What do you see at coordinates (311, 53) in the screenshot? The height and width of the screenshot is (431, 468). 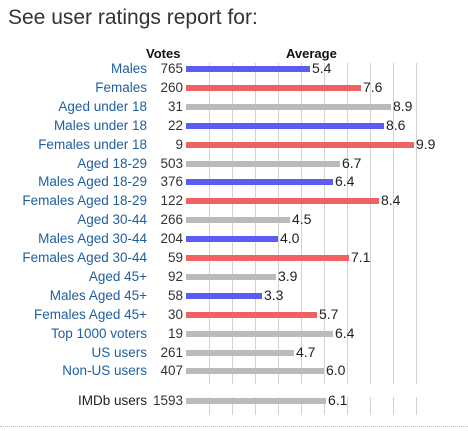 I see `average-column-header: Average` at bounding box center [311, 53].